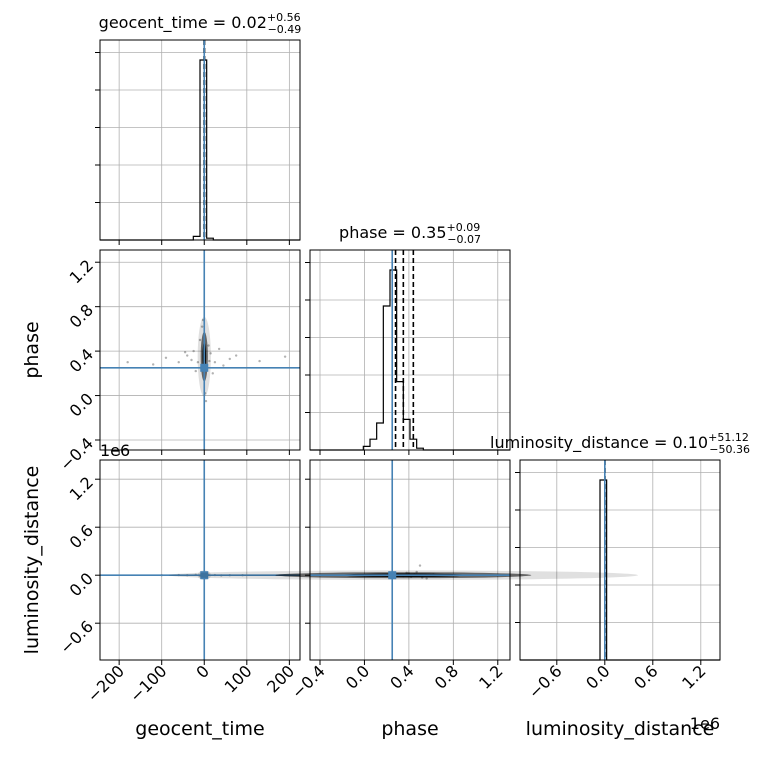 Image resolution: width=760 pixels, height=760 pixels. Describe the element at coordinates (645, 676) in the screenshot. I see `x-tick-label: 0.6` at that location.